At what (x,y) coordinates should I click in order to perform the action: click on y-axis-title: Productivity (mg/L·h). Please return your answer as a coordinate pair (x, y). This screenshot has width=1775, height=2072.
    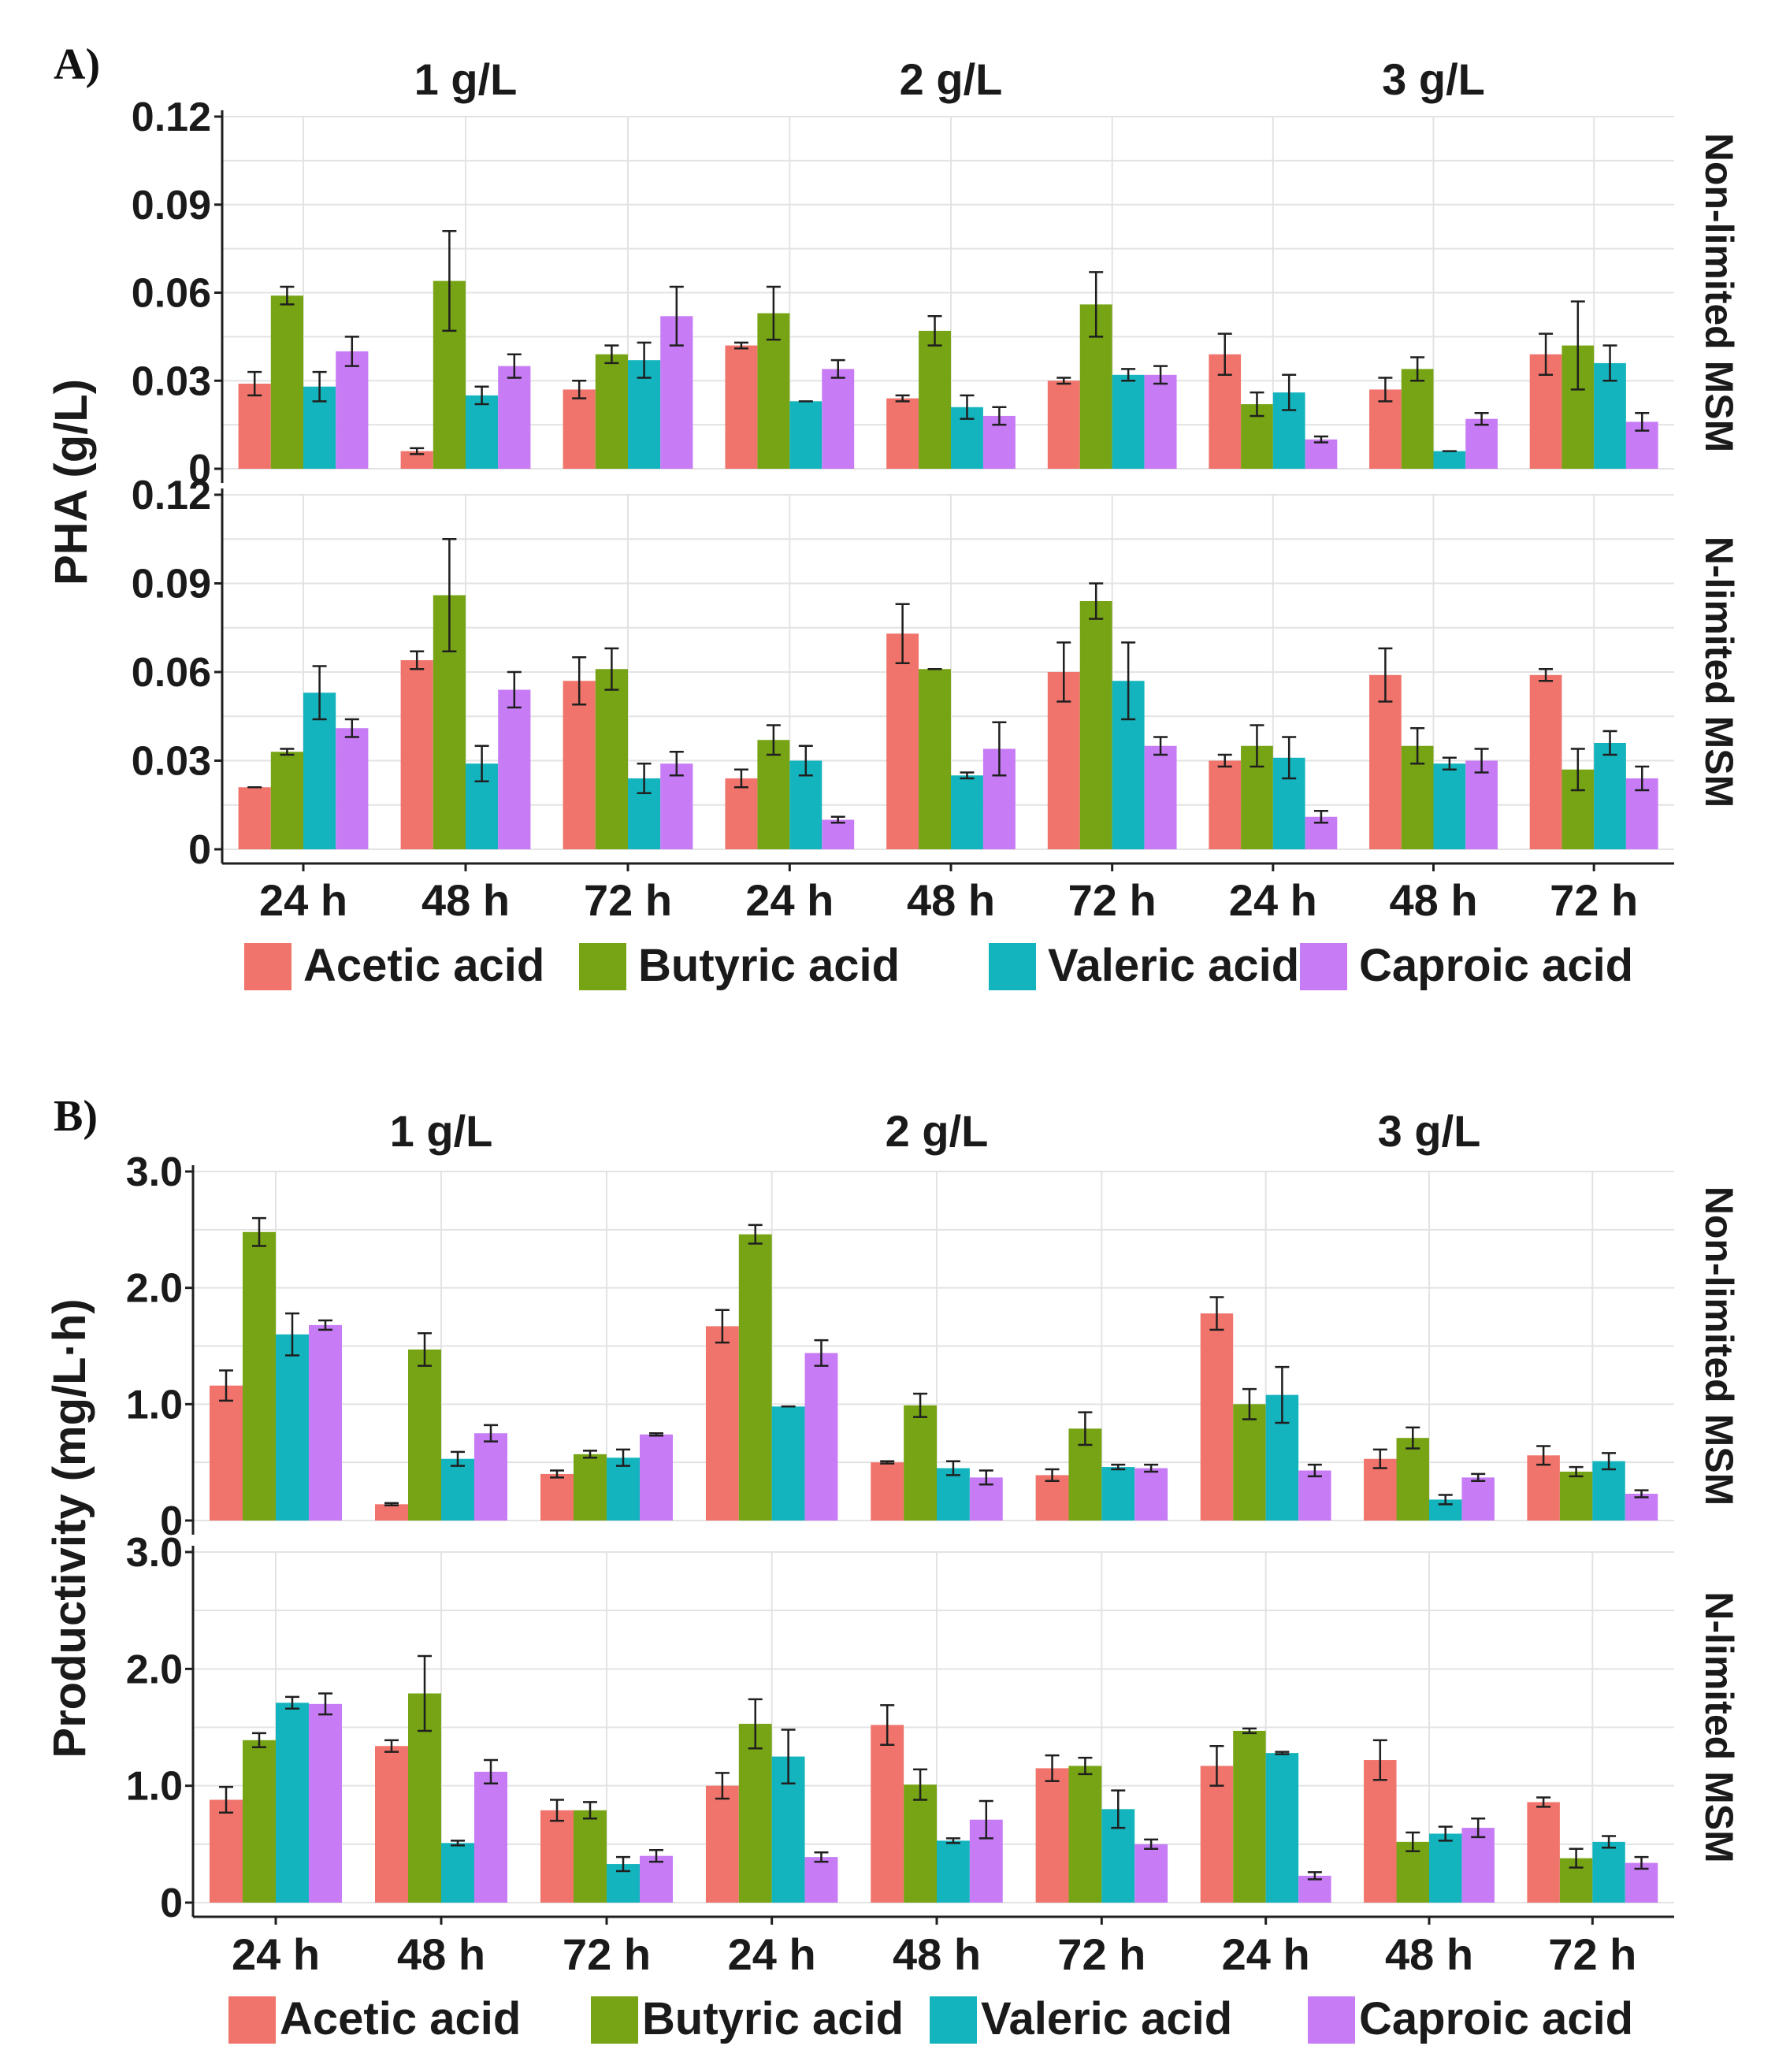
    Looking at the image, I should click on (69, 1528).